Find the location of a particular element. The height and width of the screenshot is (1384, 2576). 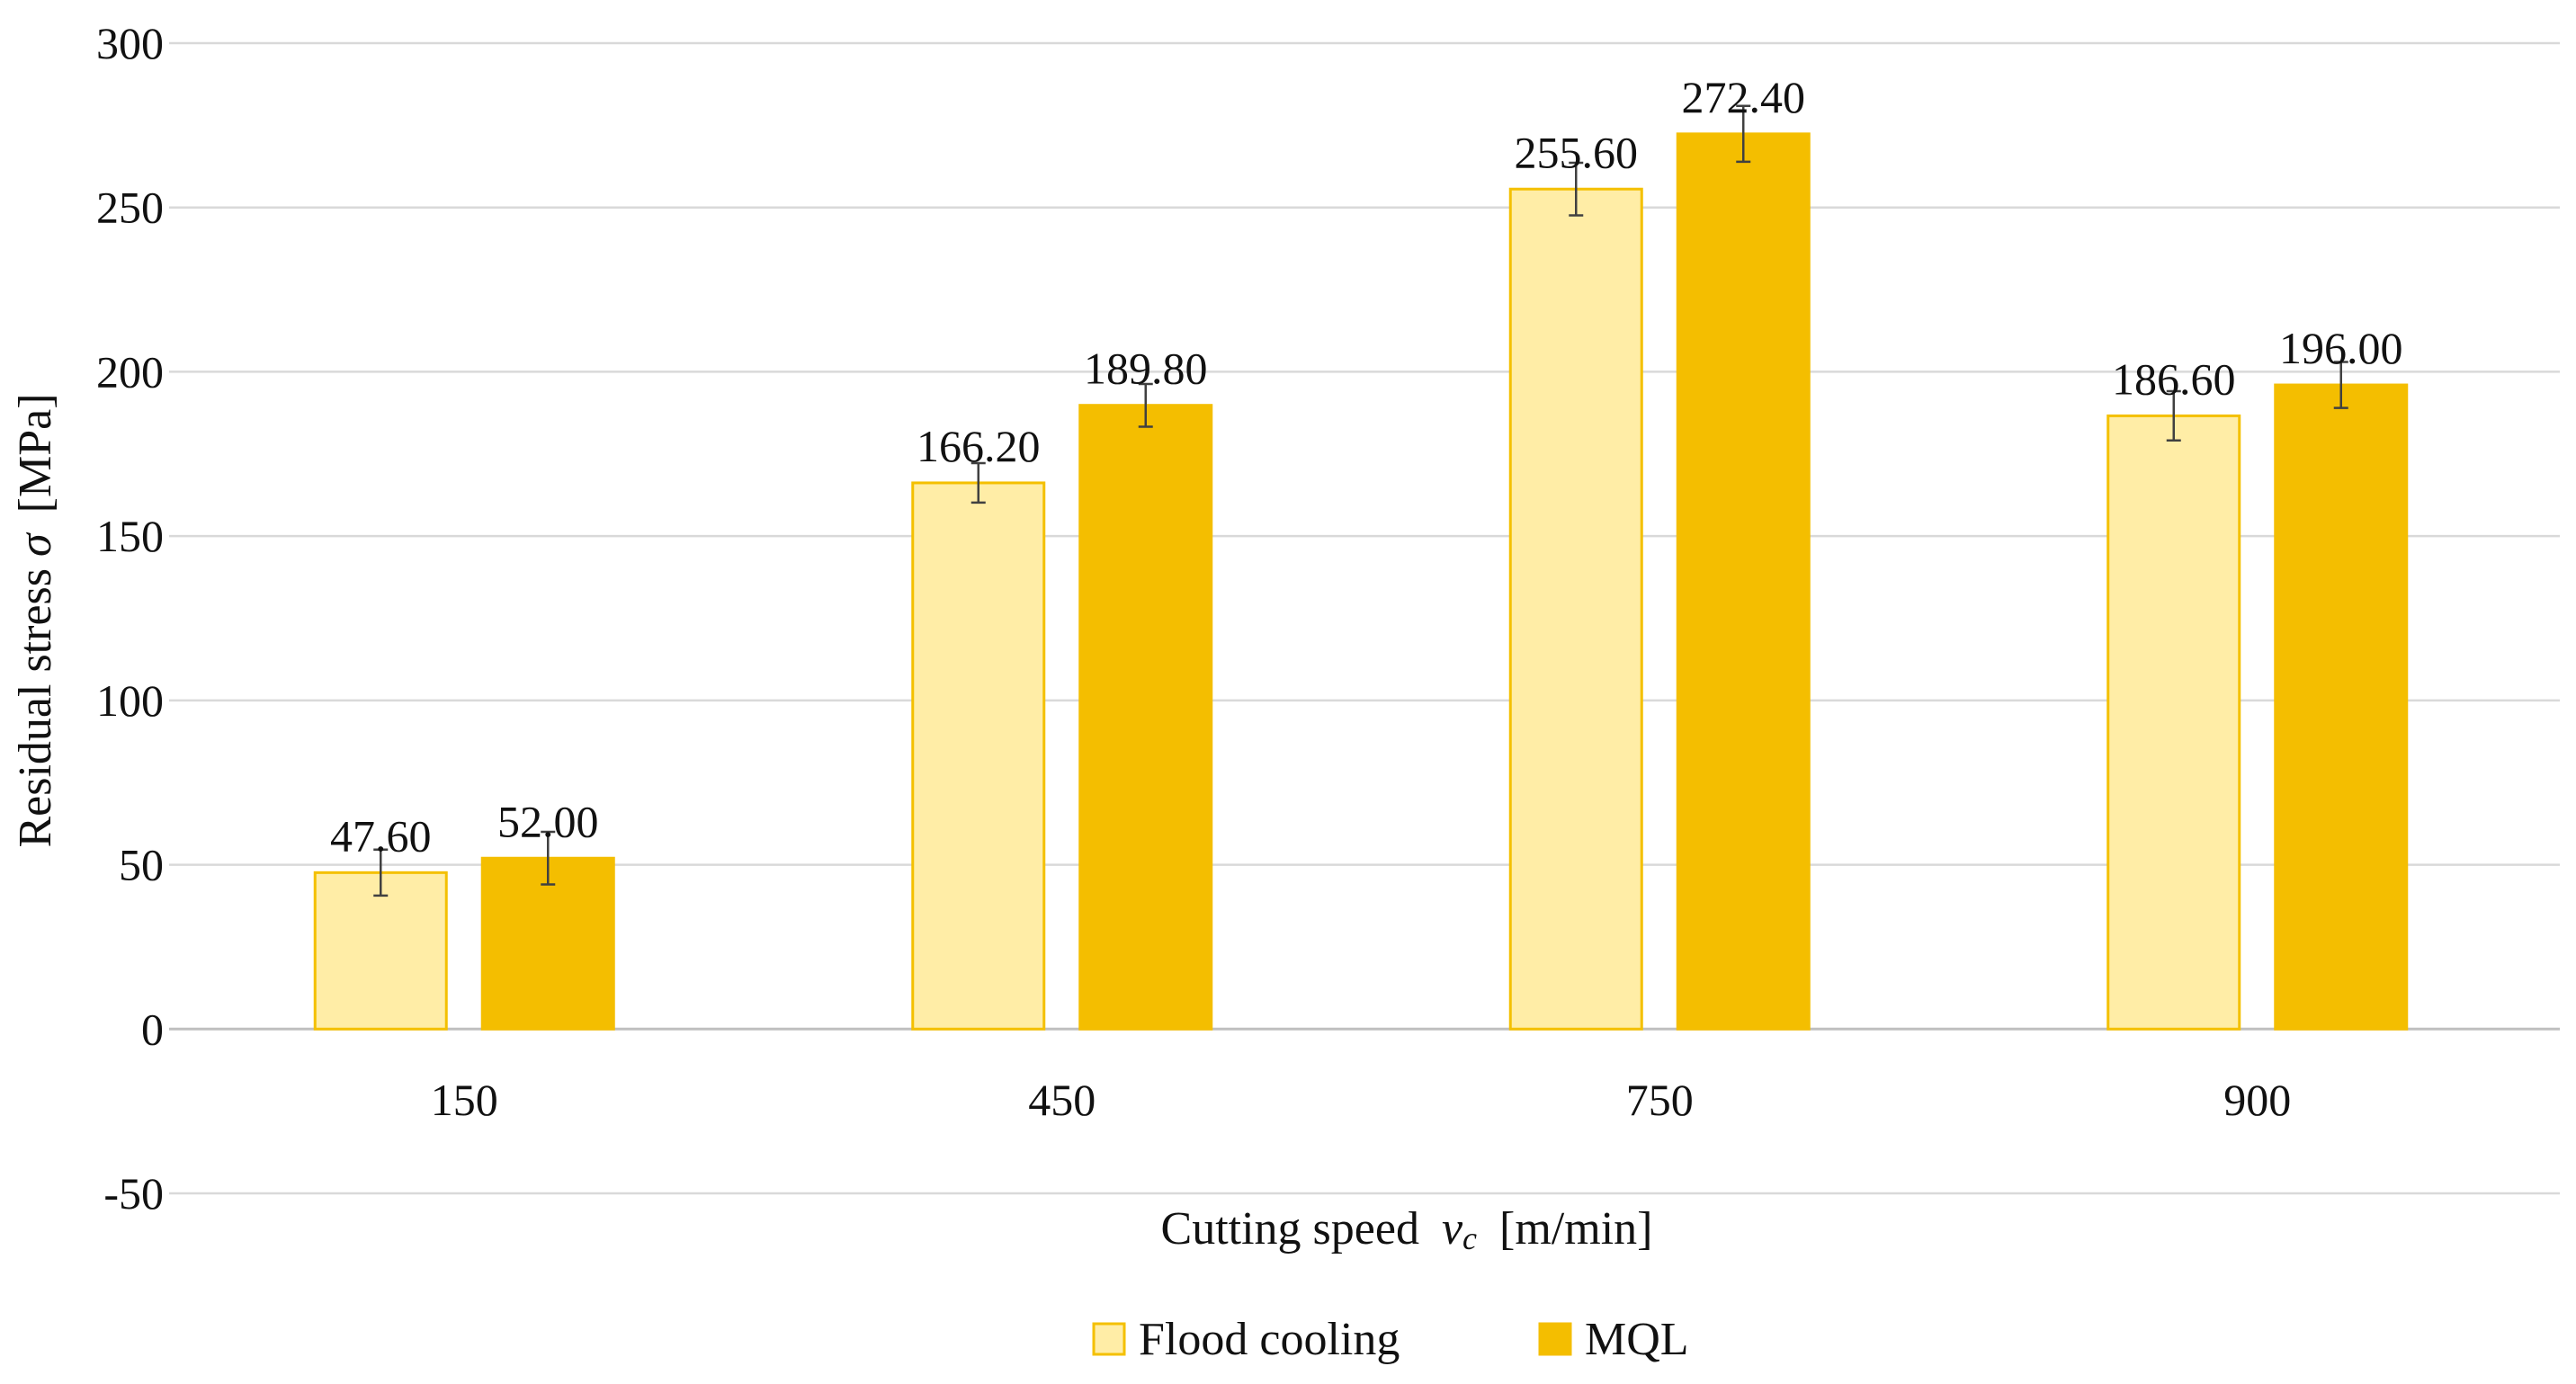

legend-swatch-mql is located at coordinates (1555, 1339).